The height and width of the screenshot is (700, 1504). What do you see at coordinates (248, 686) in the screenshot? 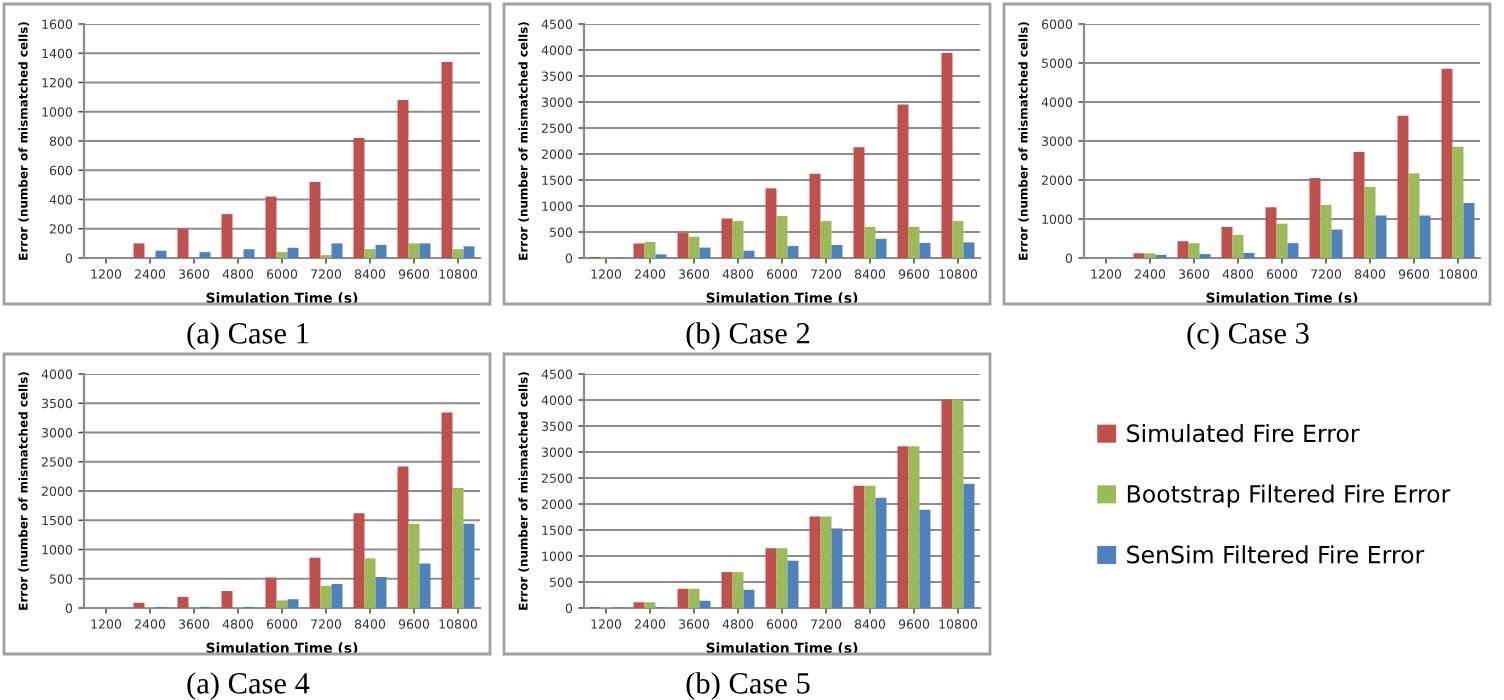
I see `text: (a) Case 4` at bounding box center [248, 686].